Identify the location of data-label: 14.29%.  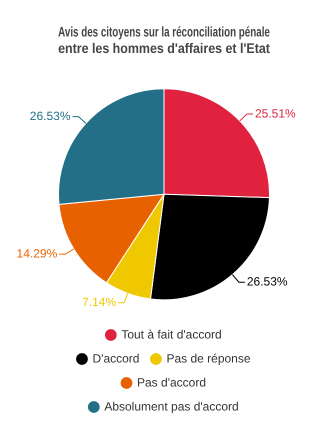
(37, 253).